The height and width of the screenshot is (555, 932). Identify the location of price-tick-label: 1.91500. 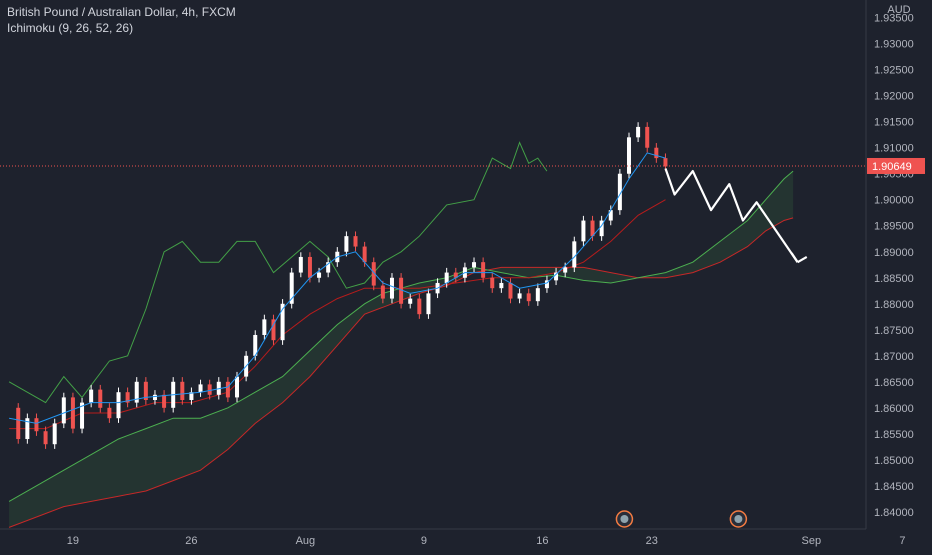
(894, 123).